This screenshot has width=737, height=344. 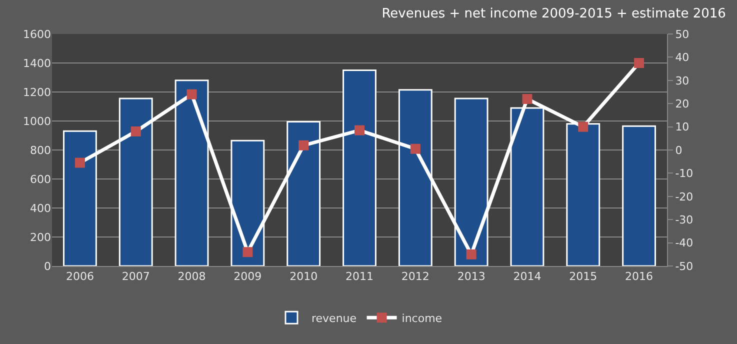 I want to click on y2-tick-label: 0, so click(x=678, y=150).